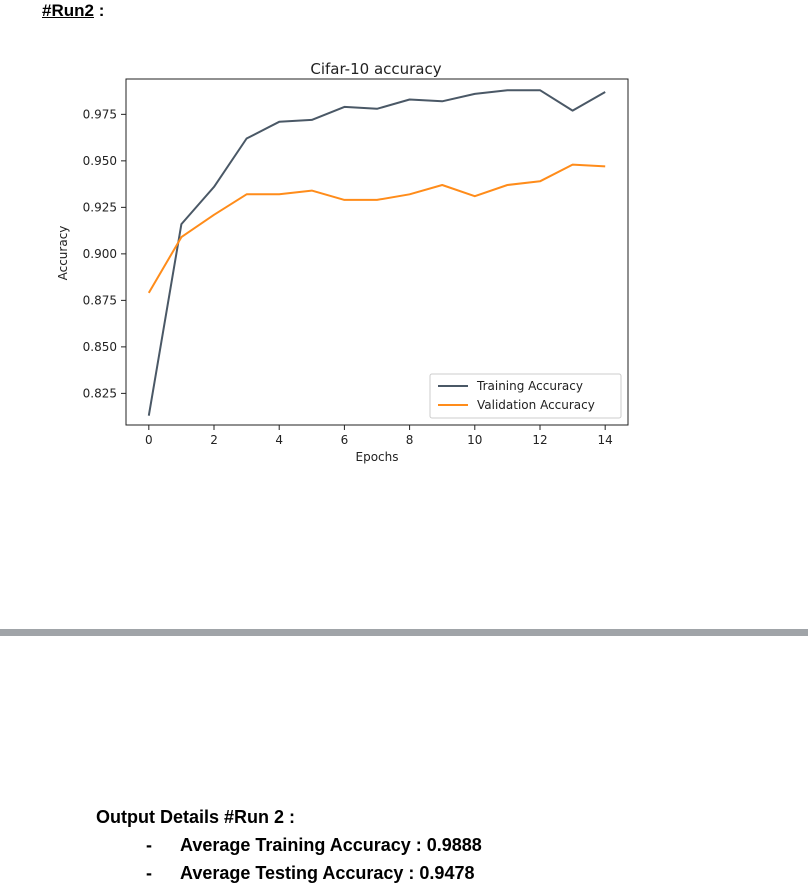  What do you see at coordinates (404, 632) in the screenshot?
I see `section-divider` at bounding box center [404, 632].